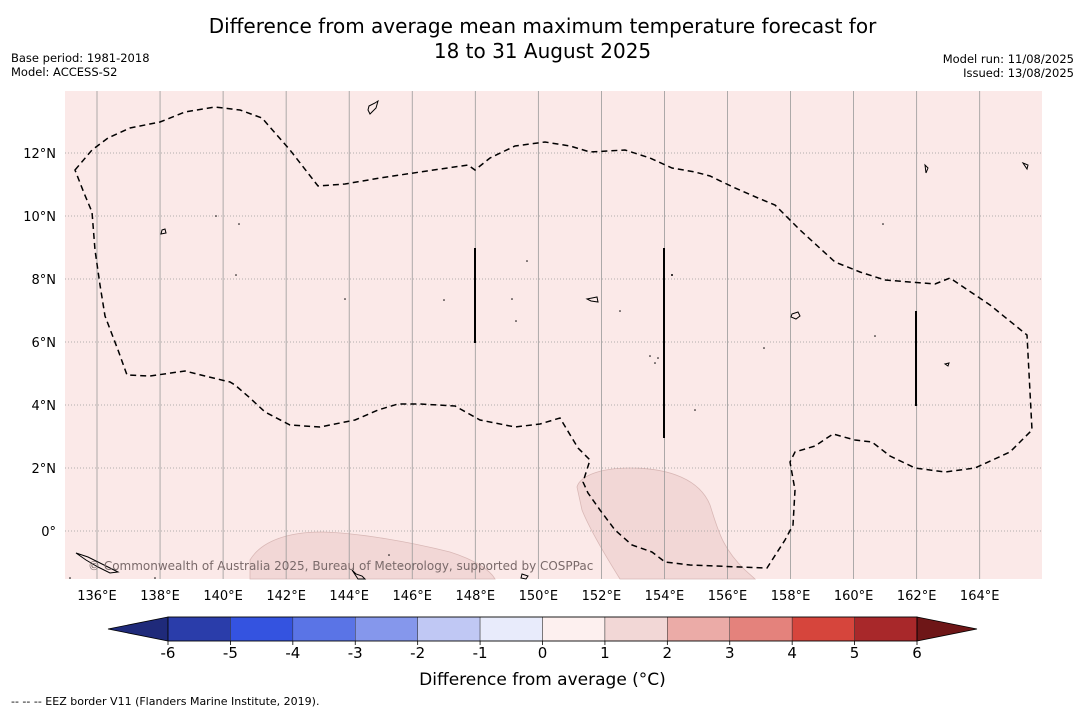 This screenshot has height=713, width=1085. Describe the element at coordinates (349, 596) in the screenshot. I see `longitude-label: 144°E` at that location.